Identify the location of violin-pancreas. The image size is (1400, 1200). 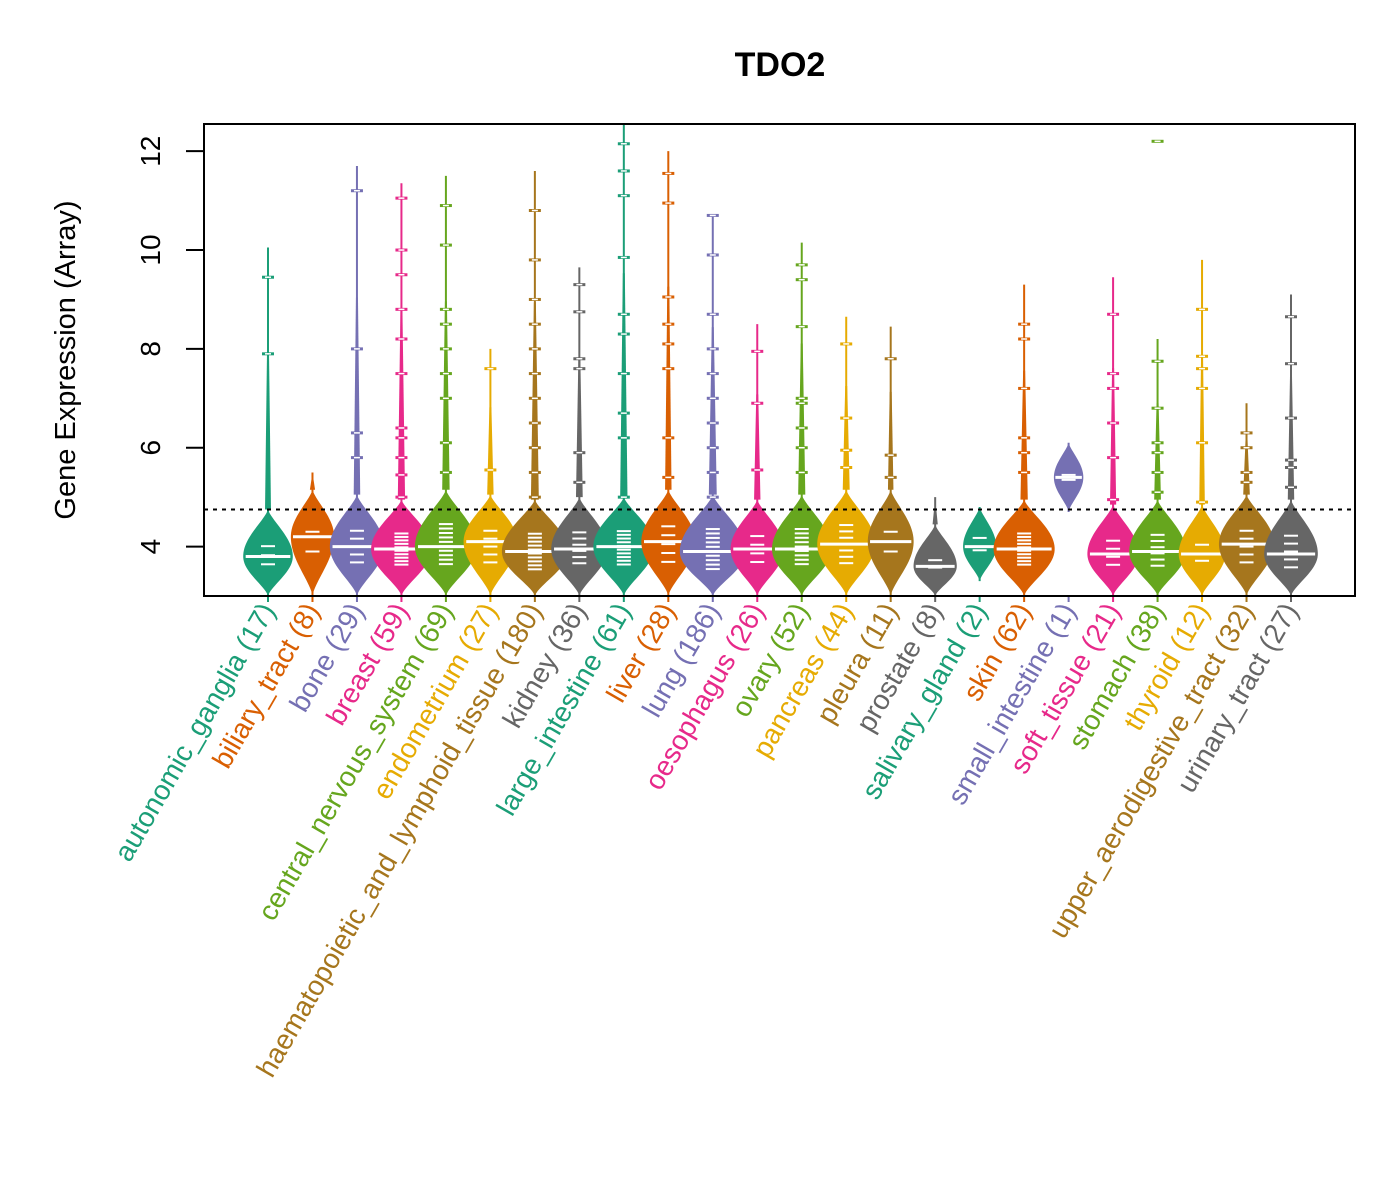
(846, 459).